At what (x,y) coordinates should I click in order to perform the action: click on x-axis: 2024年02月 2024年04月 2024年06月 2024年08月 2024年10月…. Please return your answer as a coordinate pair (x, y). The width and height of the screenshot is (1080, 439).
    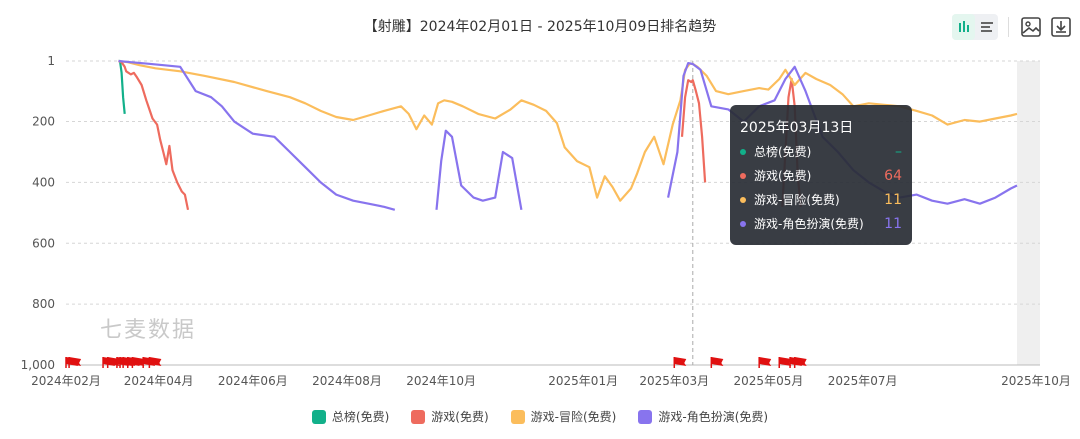
    Looking at the image, I should click on (551, 381).